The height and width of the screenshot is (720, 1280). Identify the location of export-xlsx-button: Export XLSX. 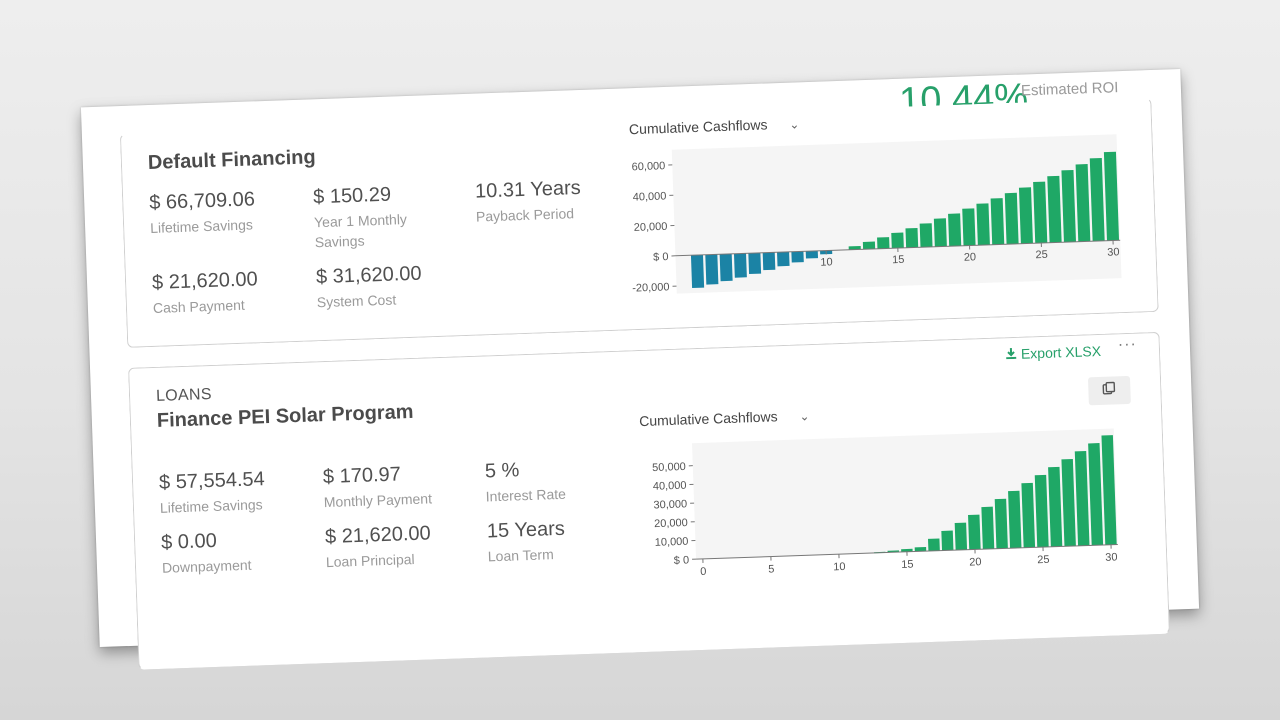
(1053, 352).